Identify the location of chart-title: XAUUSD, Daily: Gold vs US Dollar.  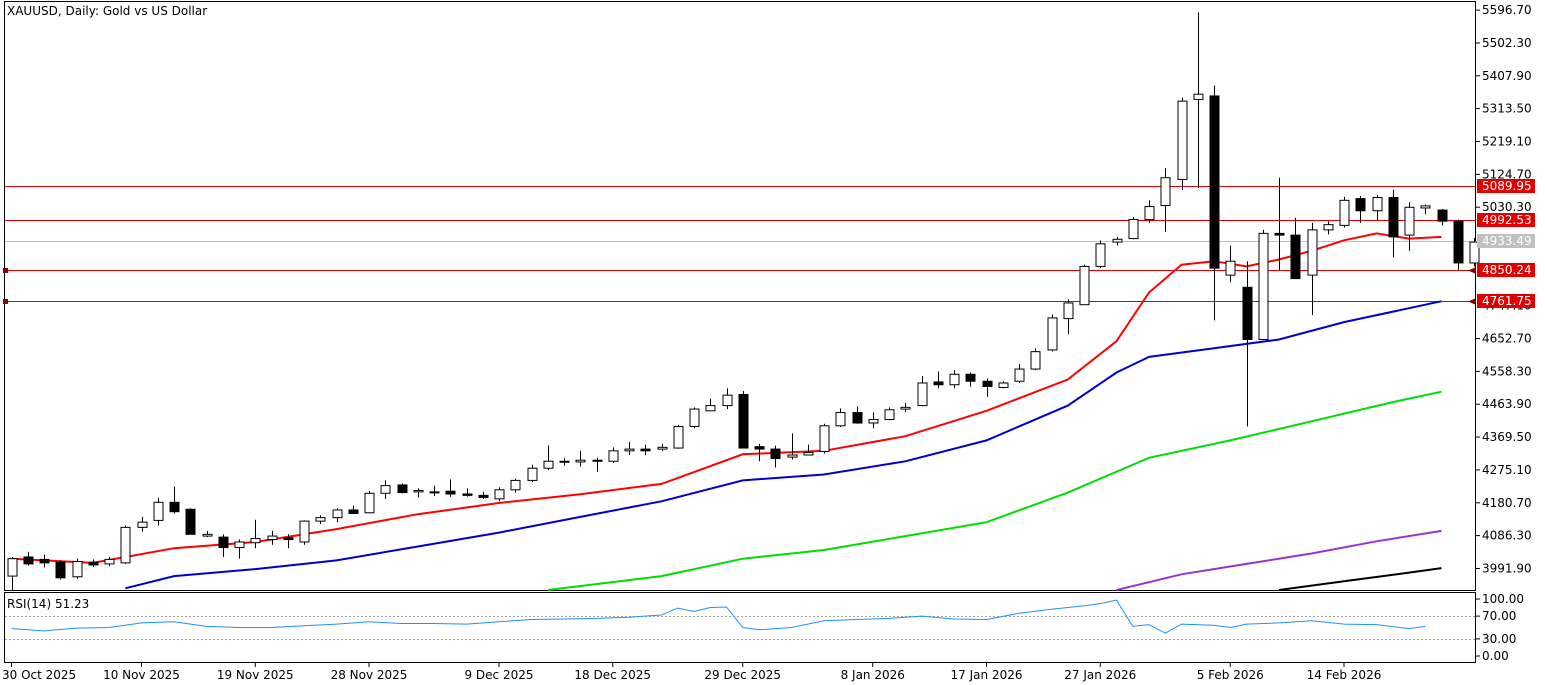
(107, 11).